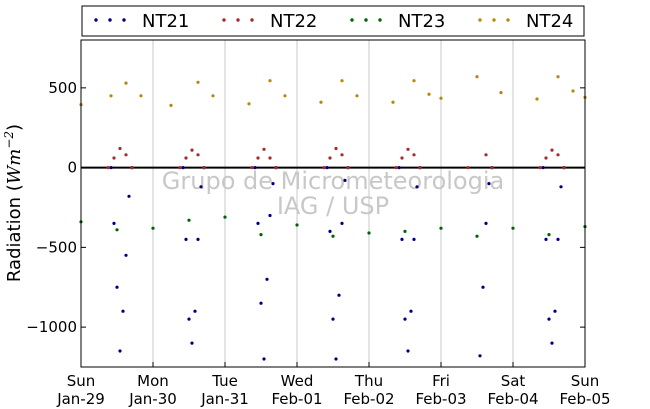 The image size is (650, 409). I want to click on y-axis-title-close: ), so click(14, 127).